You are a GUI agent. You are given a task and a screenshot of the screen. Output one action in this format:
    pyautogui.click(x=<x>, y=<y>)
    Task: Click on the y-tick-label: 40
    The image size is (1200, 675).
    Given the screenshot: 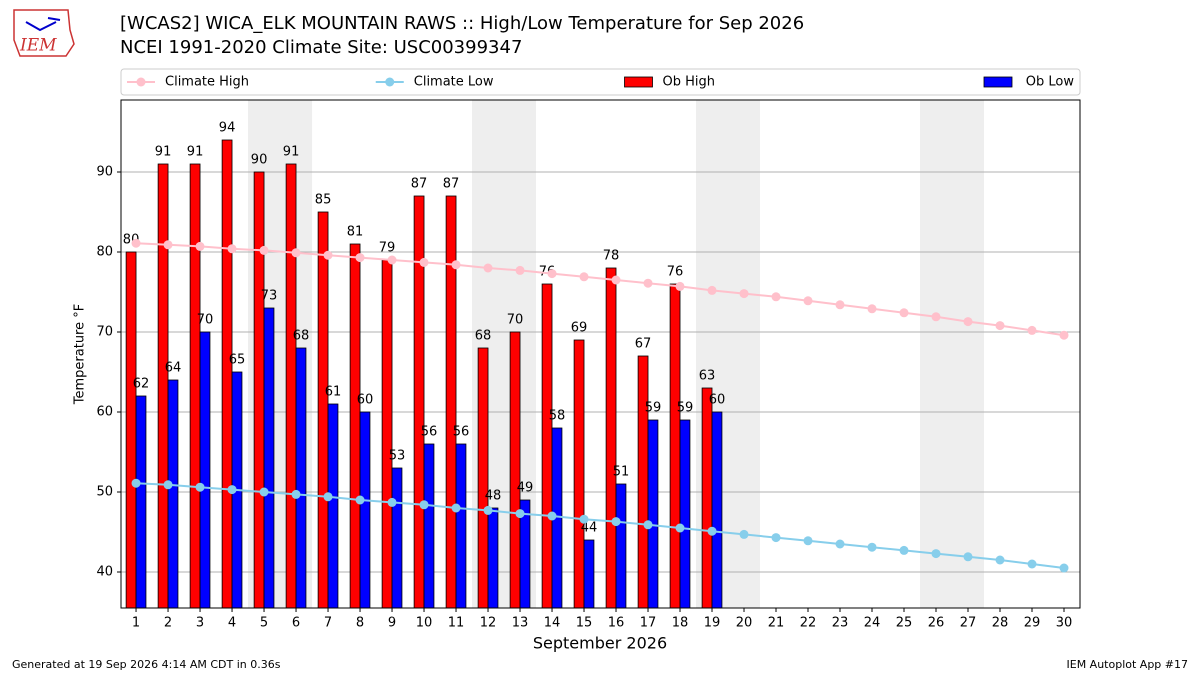 What is the action you would take?
    pyautogui.click(x=104, y=572)
    